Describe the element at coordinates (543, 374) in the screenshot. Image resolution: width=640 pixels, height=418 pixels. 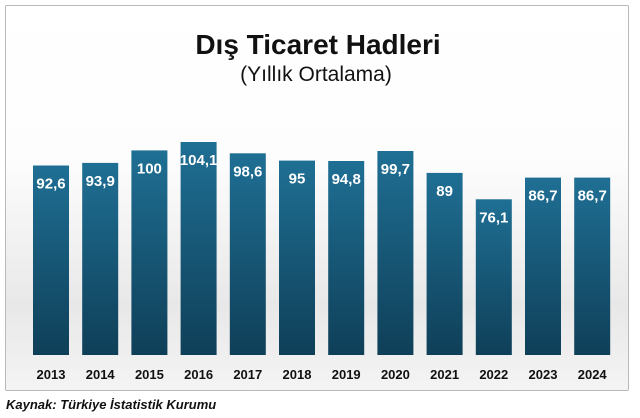
I see `x-tick-label-2023: 2023` at that location.